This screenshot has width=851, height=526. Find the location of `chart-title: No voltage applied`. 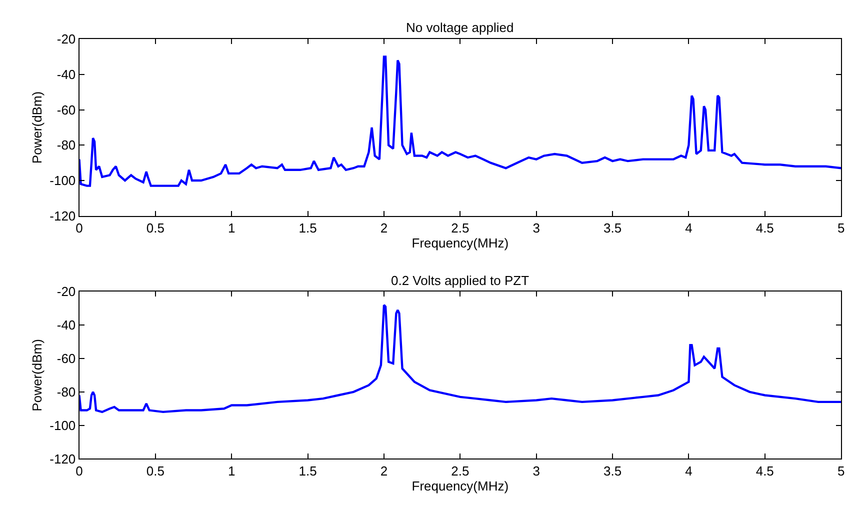

chart-title: No voltage applied is located at coordinates (460, 27).